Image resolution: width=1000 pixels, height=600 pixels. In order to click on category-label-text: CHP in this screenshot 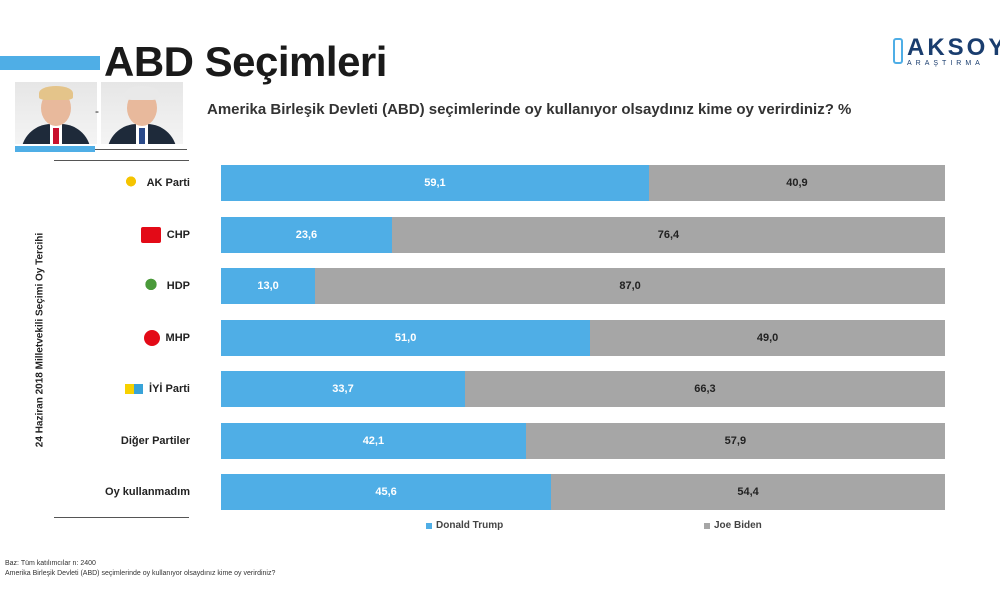, I will do `click(178, 234)`.